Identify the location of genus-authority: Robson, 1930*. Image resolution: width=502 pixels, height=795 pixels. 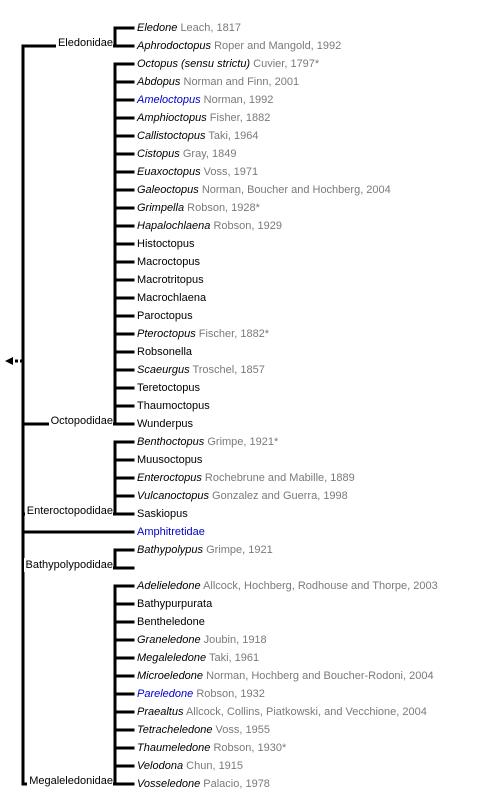
(250, 748).